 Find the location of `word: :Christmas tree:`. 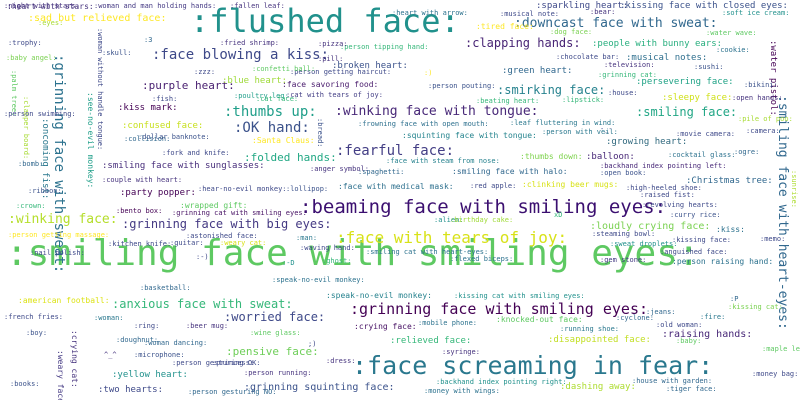

word: :Christmas tree: is located at coordinates (729, 181).